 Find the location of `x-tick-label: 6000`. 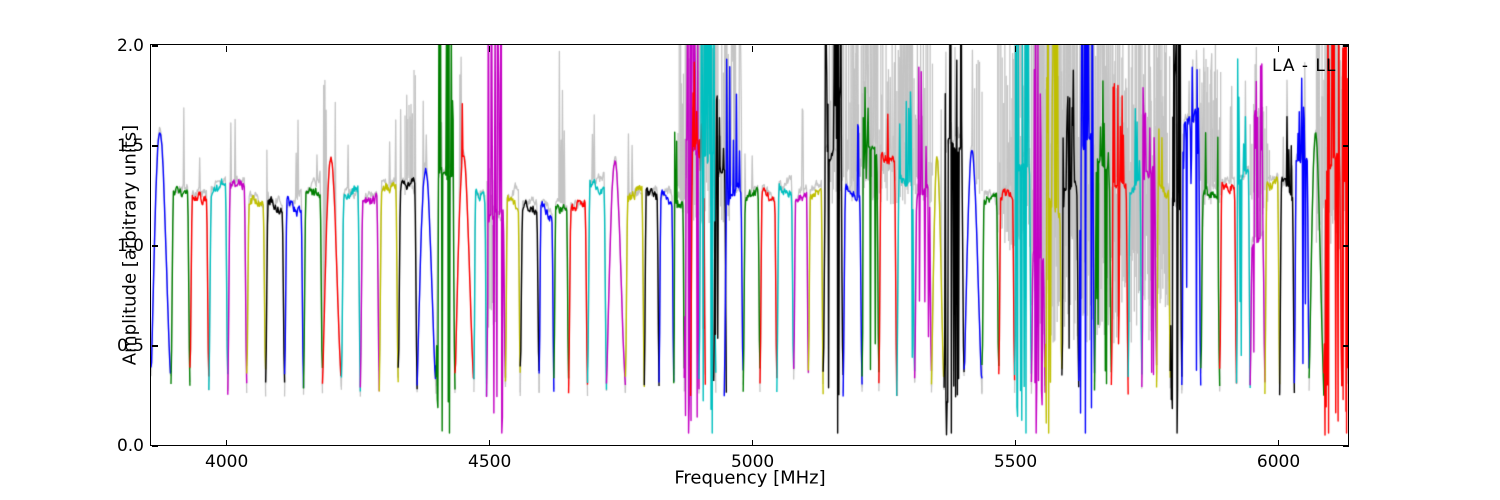

x-tick-label: 6000 is located at coordinates (1278, 462).